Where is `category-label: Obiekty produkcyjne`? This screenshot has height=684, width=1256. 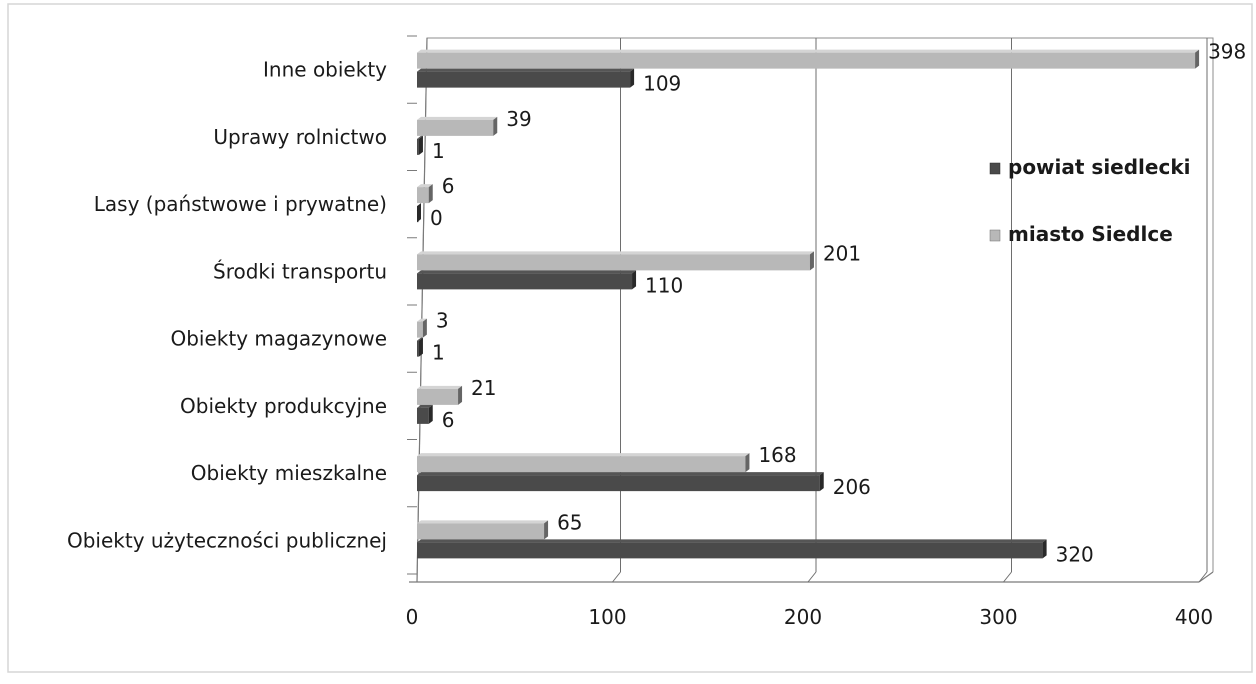
category-label: Obiekty produkcyjne is located at coordinates (283, 406).